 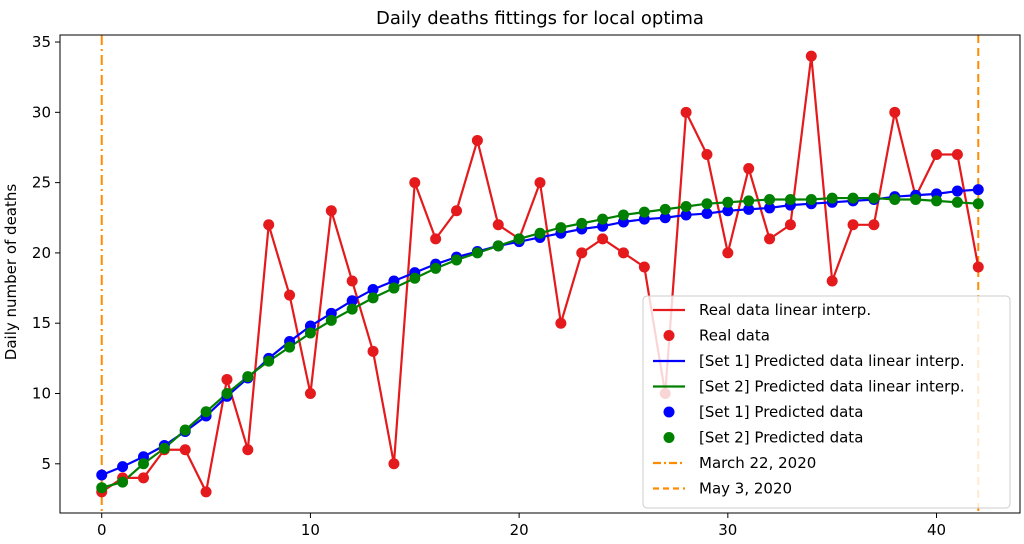 What do you see at coordinates (781, 412) in the screenshot?
I see `legend-label-4: [Set 1] Predicted data` at bounding box center [781, 412].